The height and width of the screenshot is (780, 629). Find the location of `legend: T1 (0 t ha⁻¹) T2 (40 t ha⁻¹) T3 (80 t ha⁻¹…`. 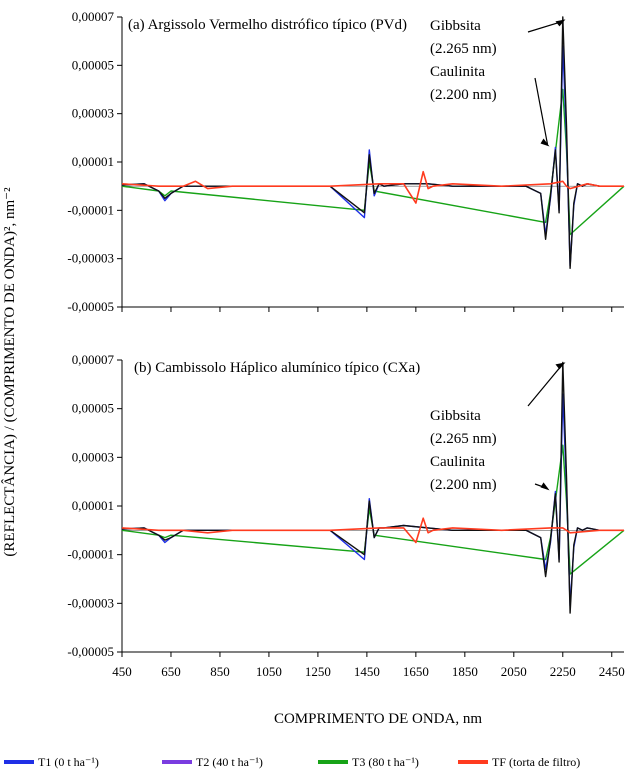

legend: T1 (0 t ha⁻¹) T2 (40 t ha⁻¹) T3 (80 t ha⁻¹… is located at coordinates (292, 762).